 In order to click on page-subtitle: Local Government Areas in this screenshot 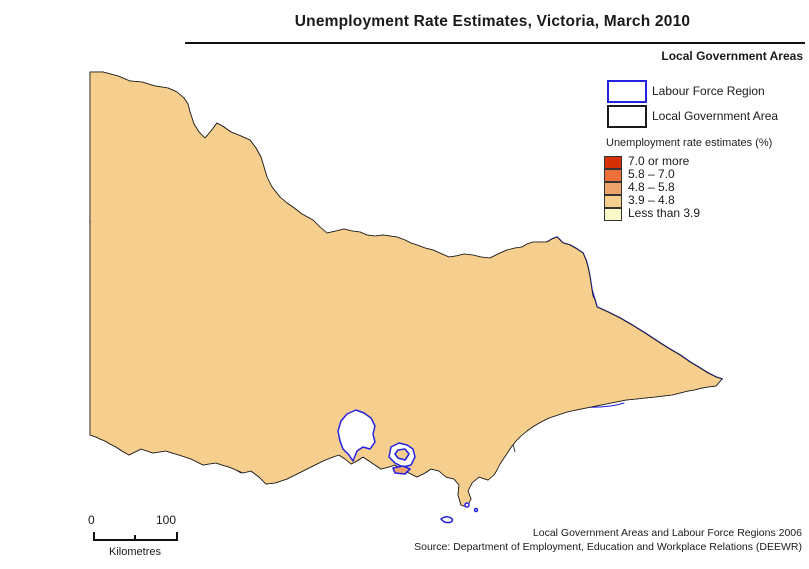, I will do `click(732, 56)`.